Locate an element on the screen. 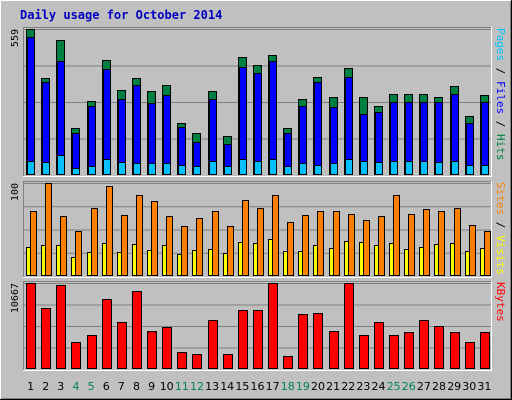 The width and height of the screenshot is (512, 400). y-axis-title-middle: Sites / Visits is located at coordinates (500, 228).